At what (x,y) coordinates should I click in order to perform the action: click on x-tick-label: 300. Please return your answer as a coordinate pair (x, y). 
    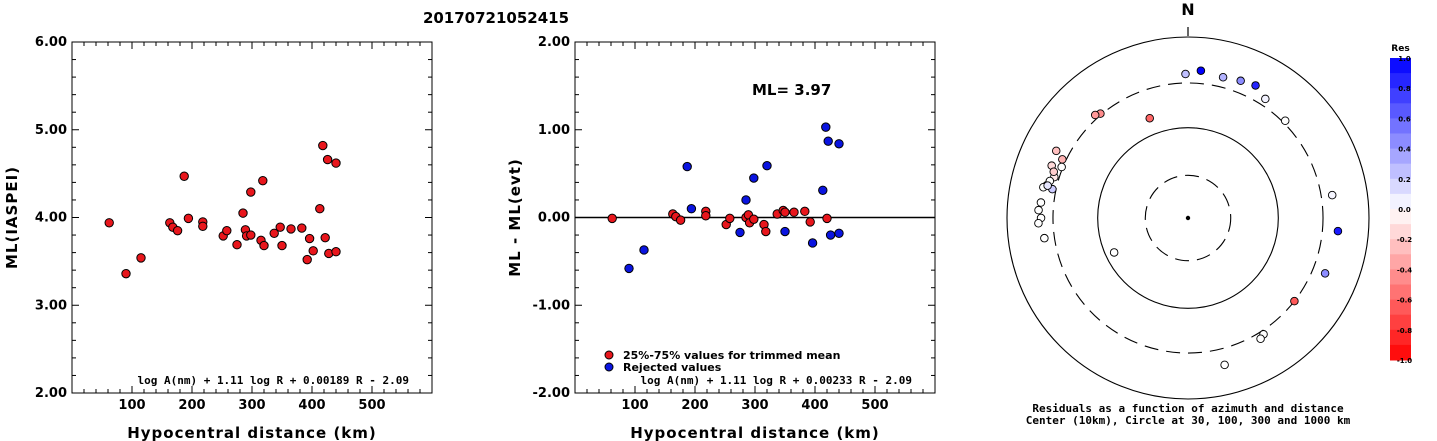
    Looking at the image, I should click on (754, 405).